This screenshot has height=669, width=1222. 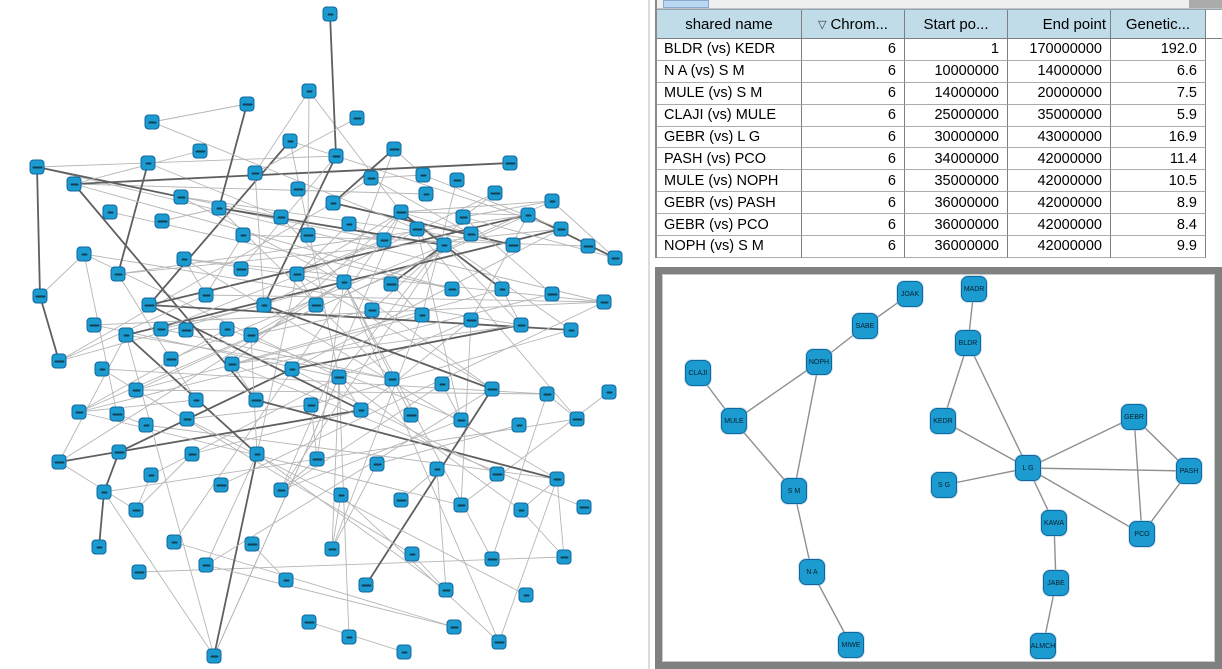 I want to click on graph-node-sabe: SABE, so click(x=865, y=326).